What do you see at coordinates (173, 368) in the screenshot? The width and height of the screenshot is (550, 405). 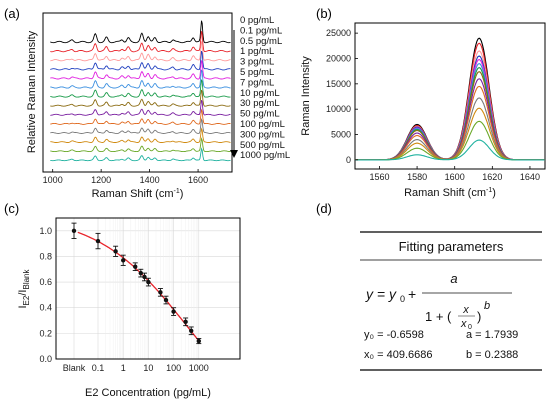 I see `c-x-tick-label-4: 100` at bounding box center [173, 368].